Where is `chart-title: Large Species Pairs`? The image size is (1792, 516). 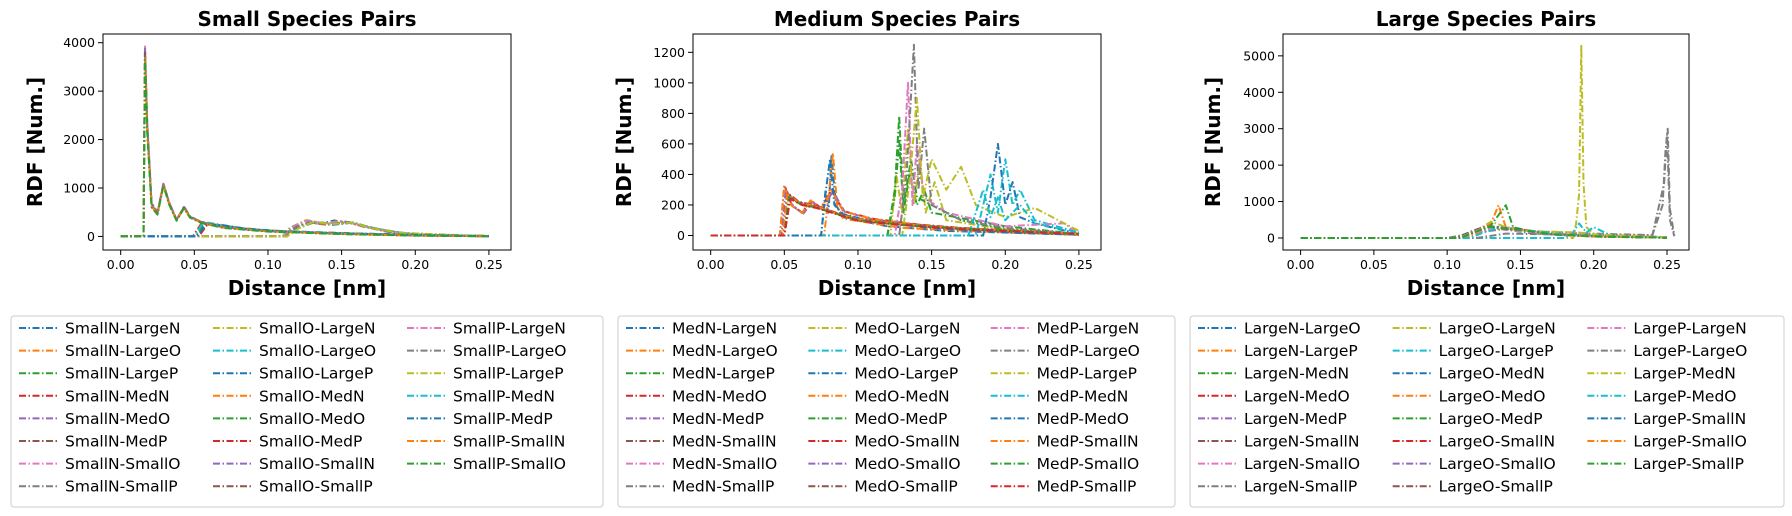
chart-title: Large Species Pairs is located at coordinates (1486, 19).